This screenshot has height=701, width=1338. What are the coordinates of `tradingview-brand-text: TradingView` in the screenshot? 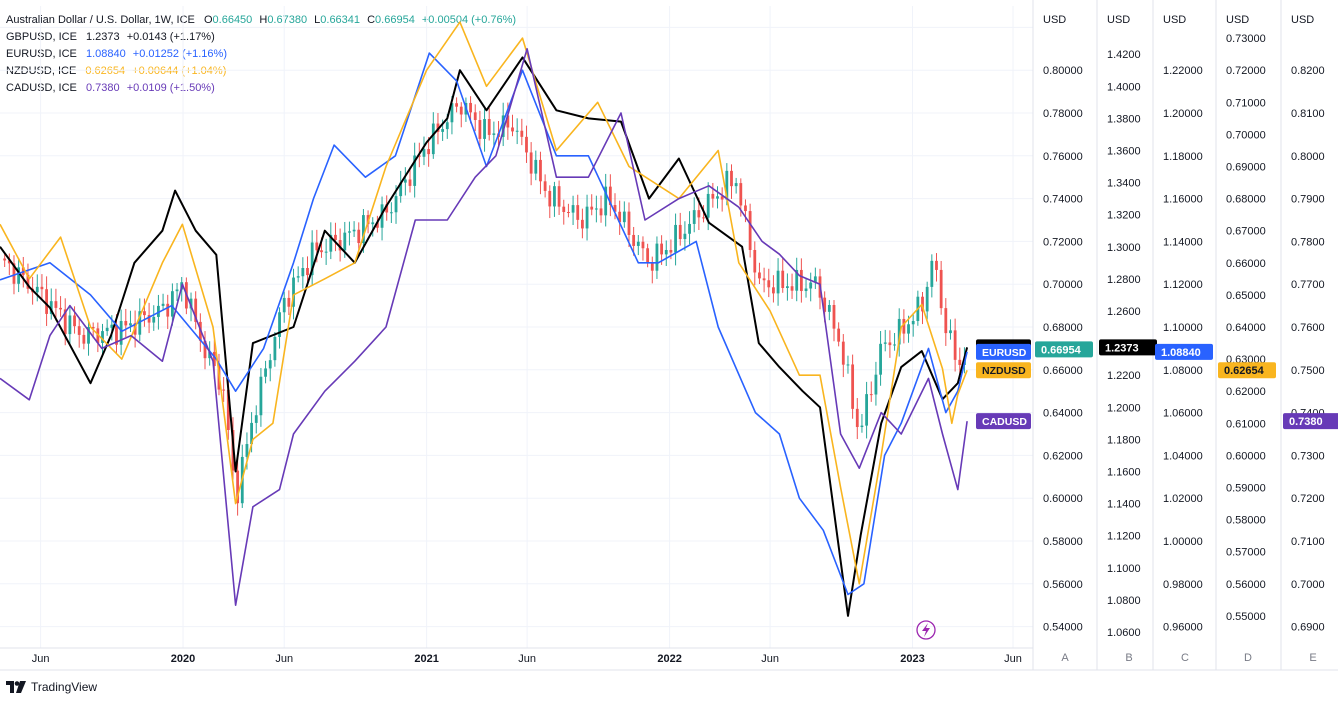 It's located at (64, 687).